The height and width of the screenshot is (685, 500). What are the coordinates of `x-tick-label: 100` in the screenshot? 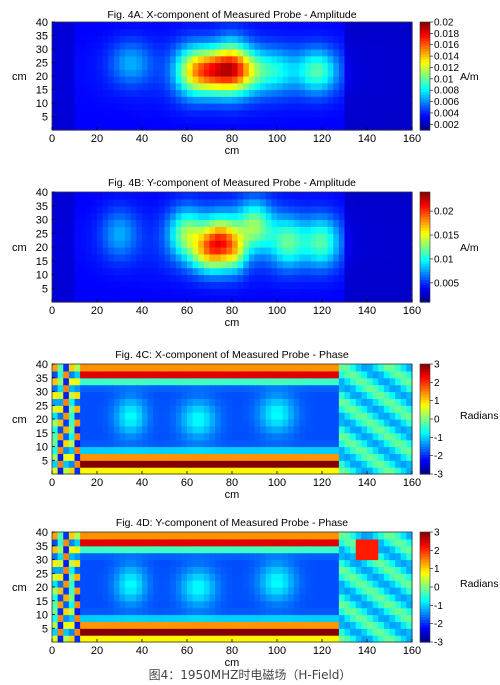 It's located at (277, 139).